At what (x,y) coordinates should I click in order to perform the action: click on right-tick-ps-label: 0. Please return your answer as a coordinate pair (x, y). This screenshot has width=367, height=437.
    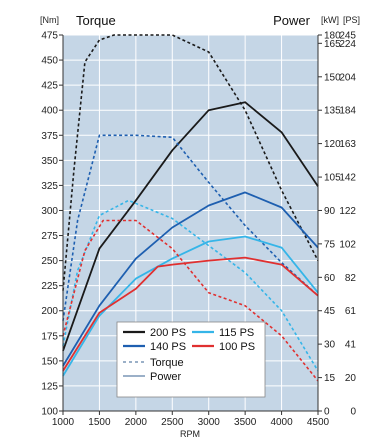
    Looking at the image, I should click on (353, 412).